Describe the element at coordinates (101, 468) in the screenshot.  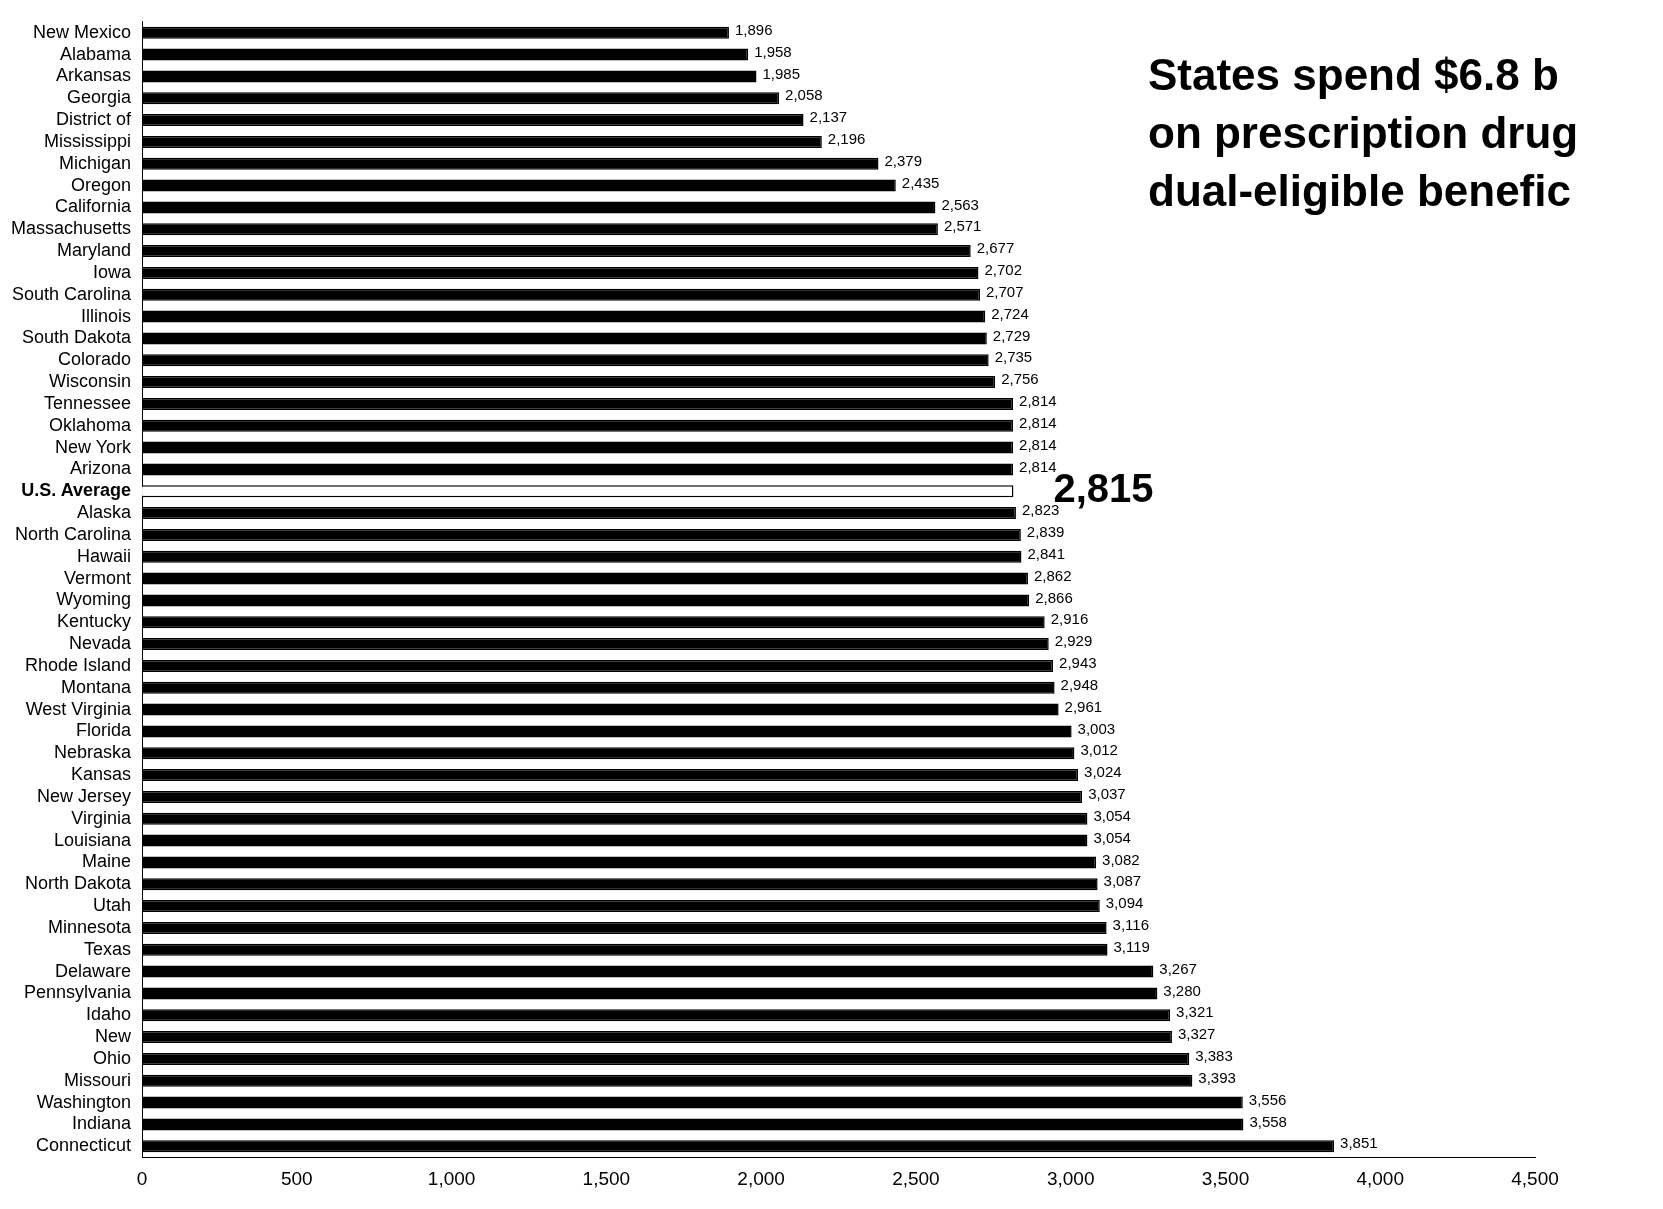
I see `y-tick-label: Arizona` at that location.